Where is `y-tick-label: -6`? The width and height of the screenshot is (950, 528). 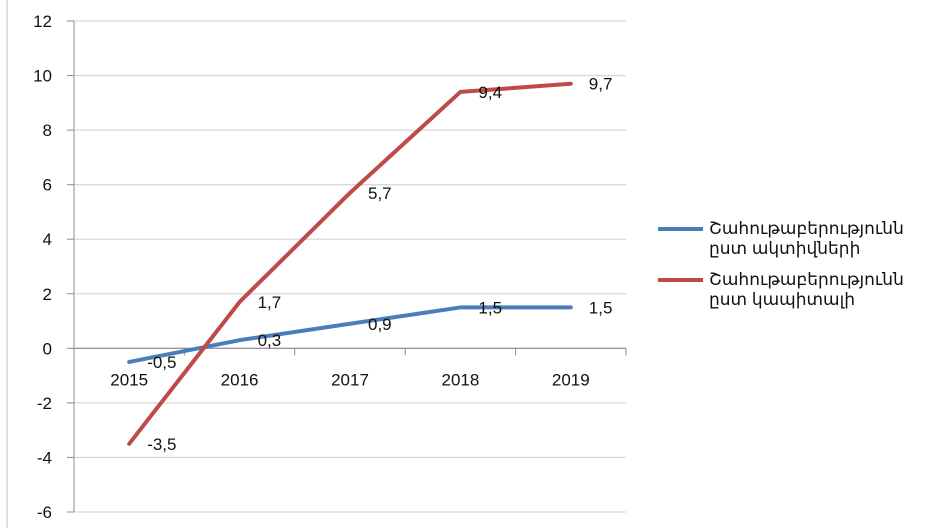
y-tick-label: -6 is located at coordinates (44, 512).